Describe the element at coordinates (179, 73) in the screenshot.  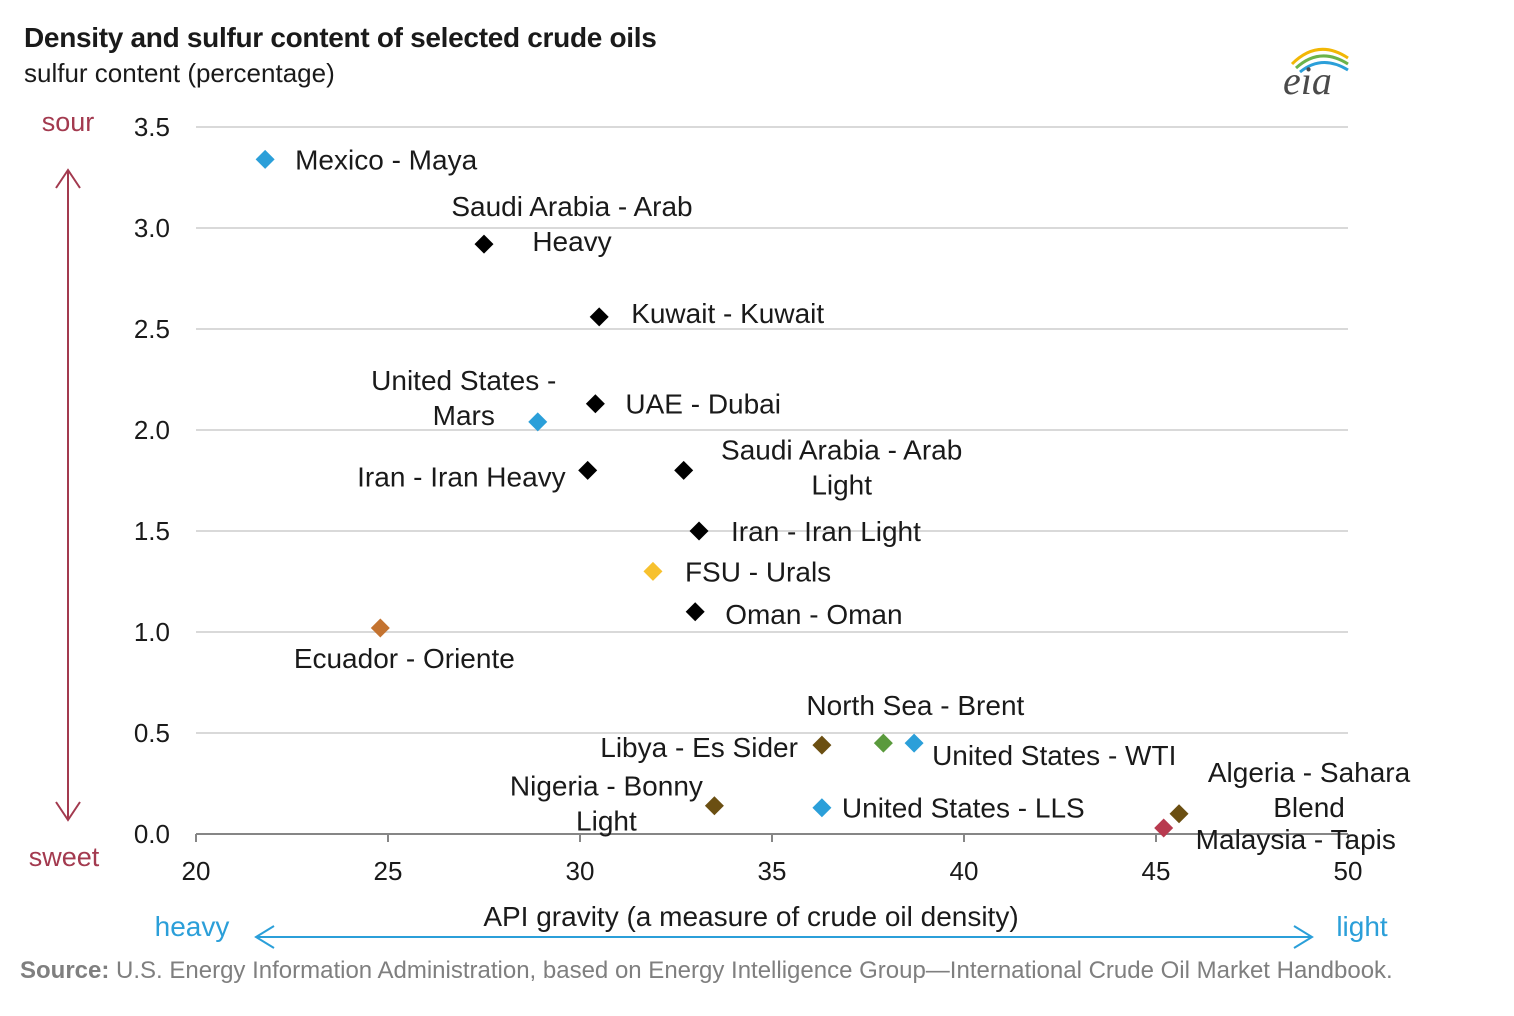
I see `chart-subtitle: sulfur content (percentage)` at that location.